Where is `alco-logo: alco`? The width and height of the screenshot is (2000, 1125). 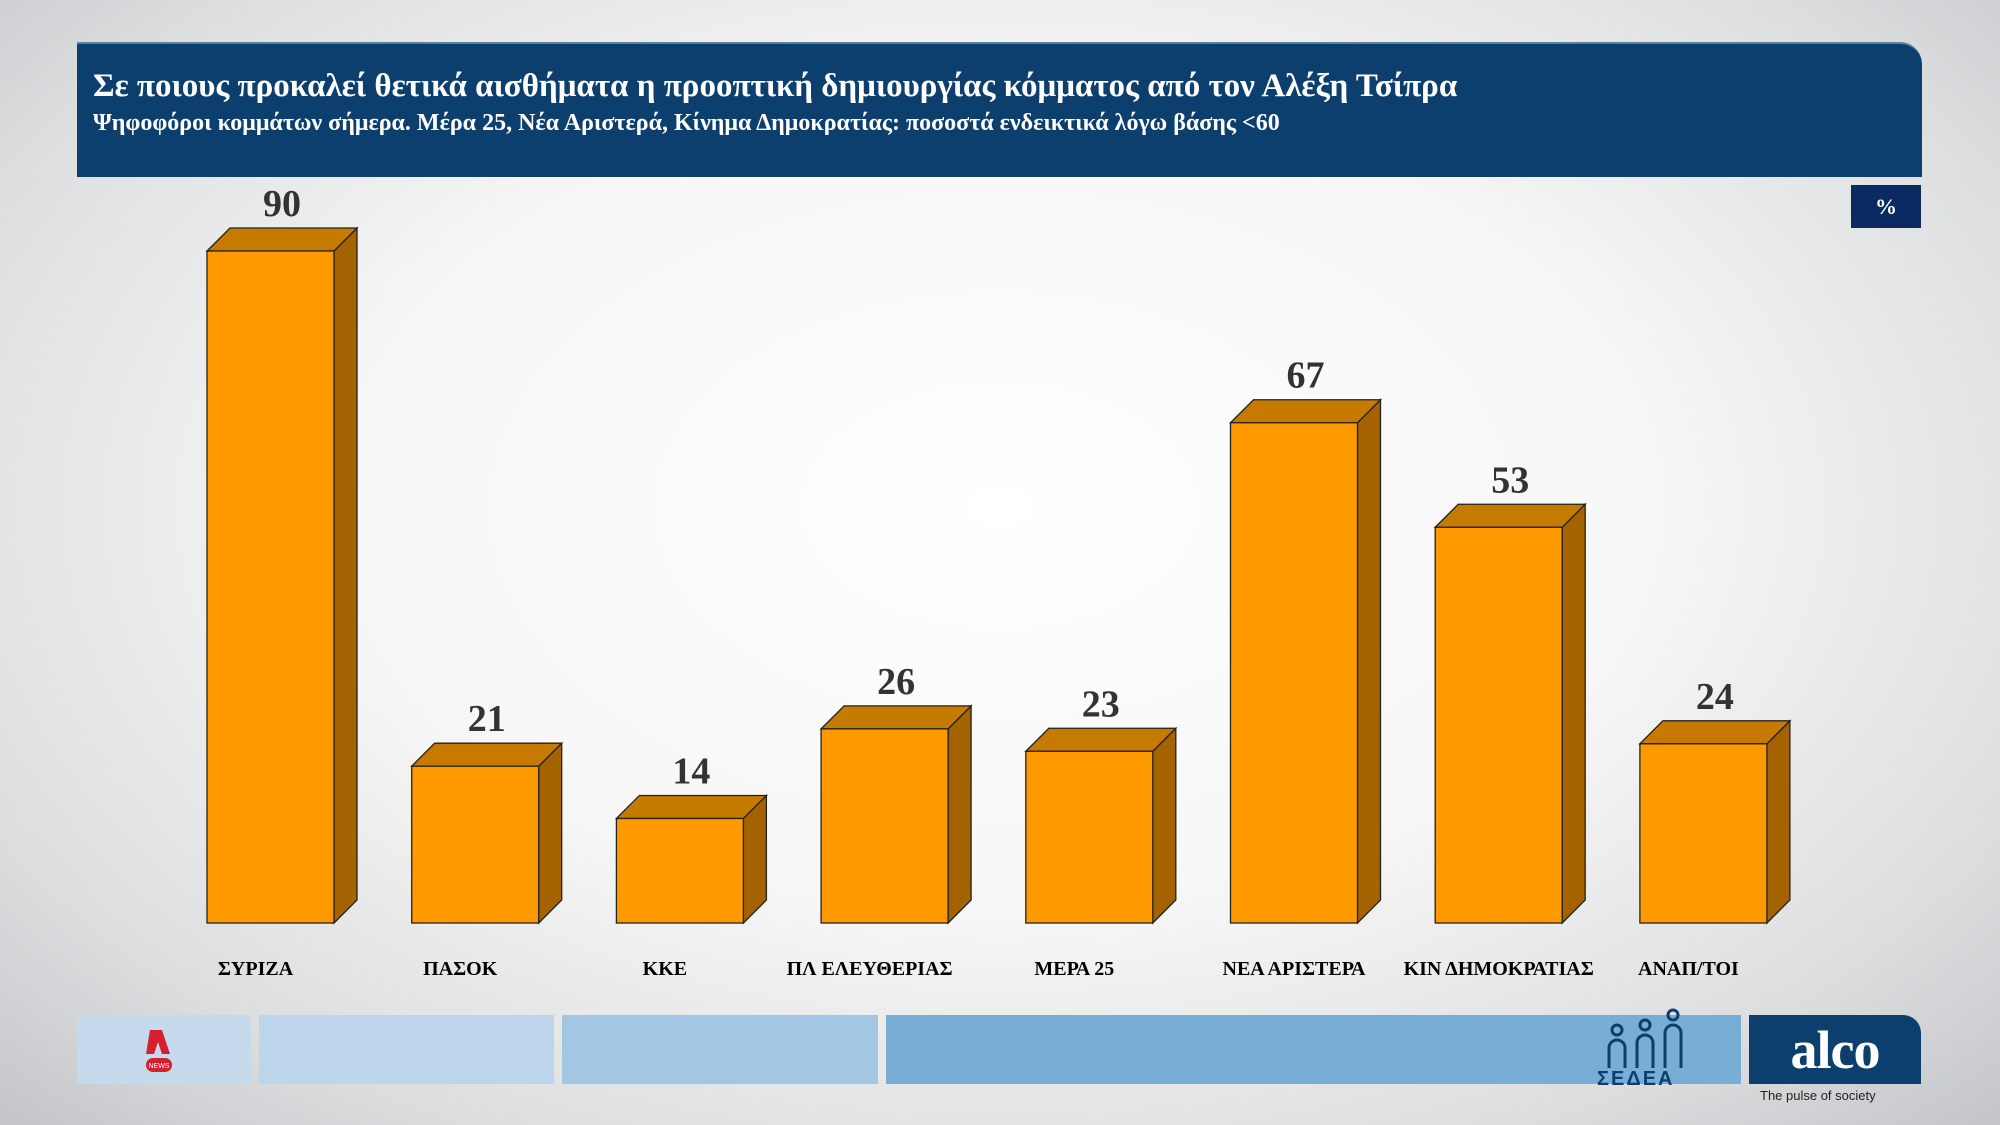
alco-logo: alco is located at coordinates (1835, 1049).